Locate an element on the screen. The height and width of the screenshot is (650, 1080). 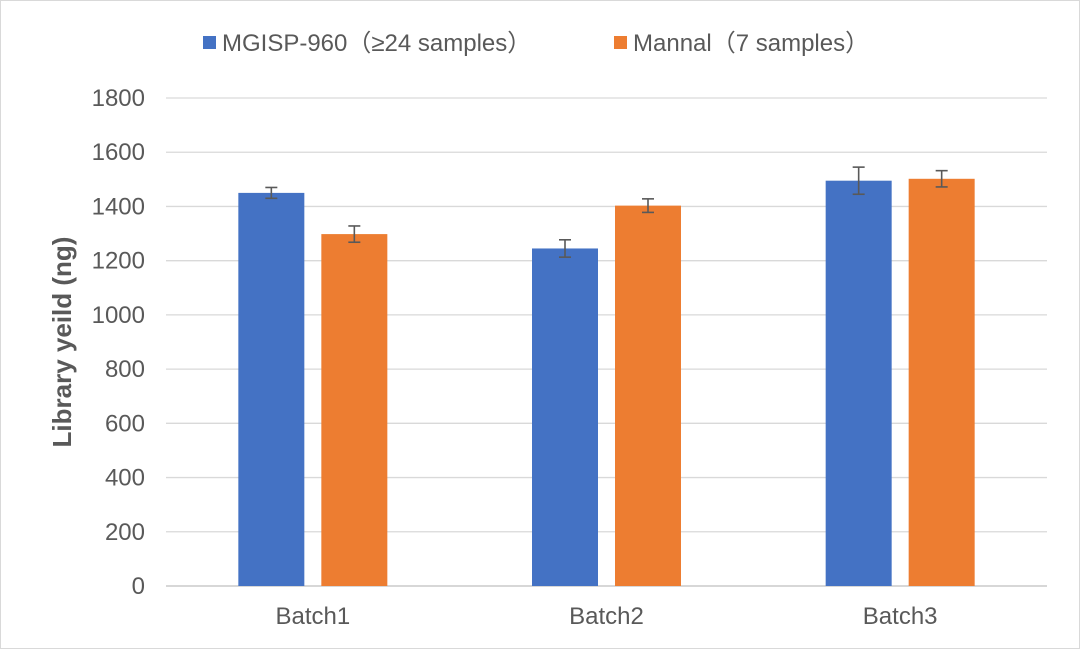
legend-item-mgisp: MGISP-960（≥24 samples） is located at coordinates (367, 43).